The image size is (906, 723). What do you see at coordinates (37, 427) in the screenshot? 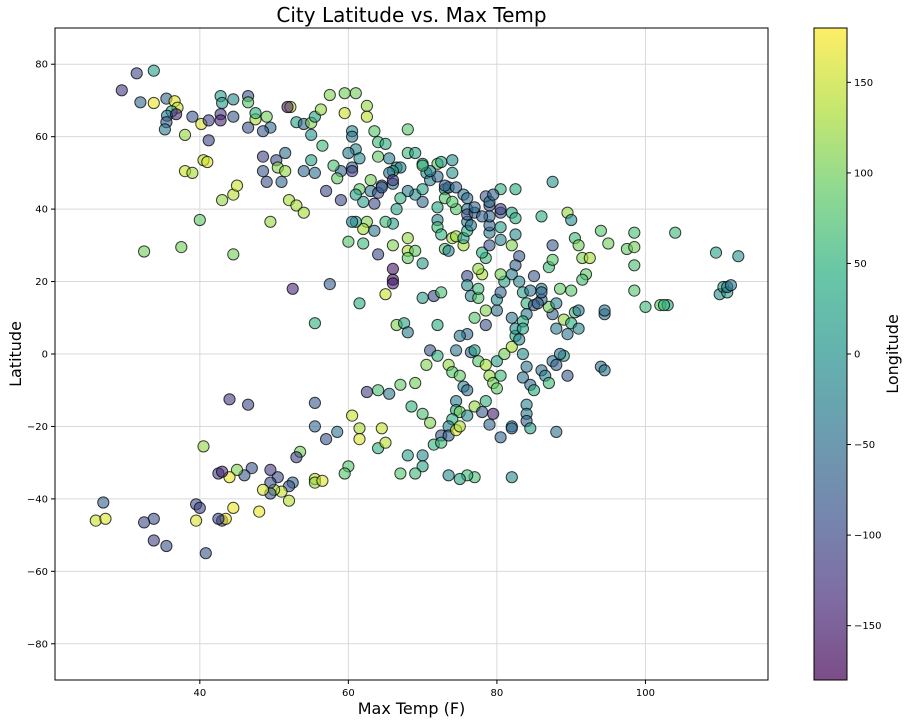
I see `y-tick-label: −20` at bounding box center [37, 427].